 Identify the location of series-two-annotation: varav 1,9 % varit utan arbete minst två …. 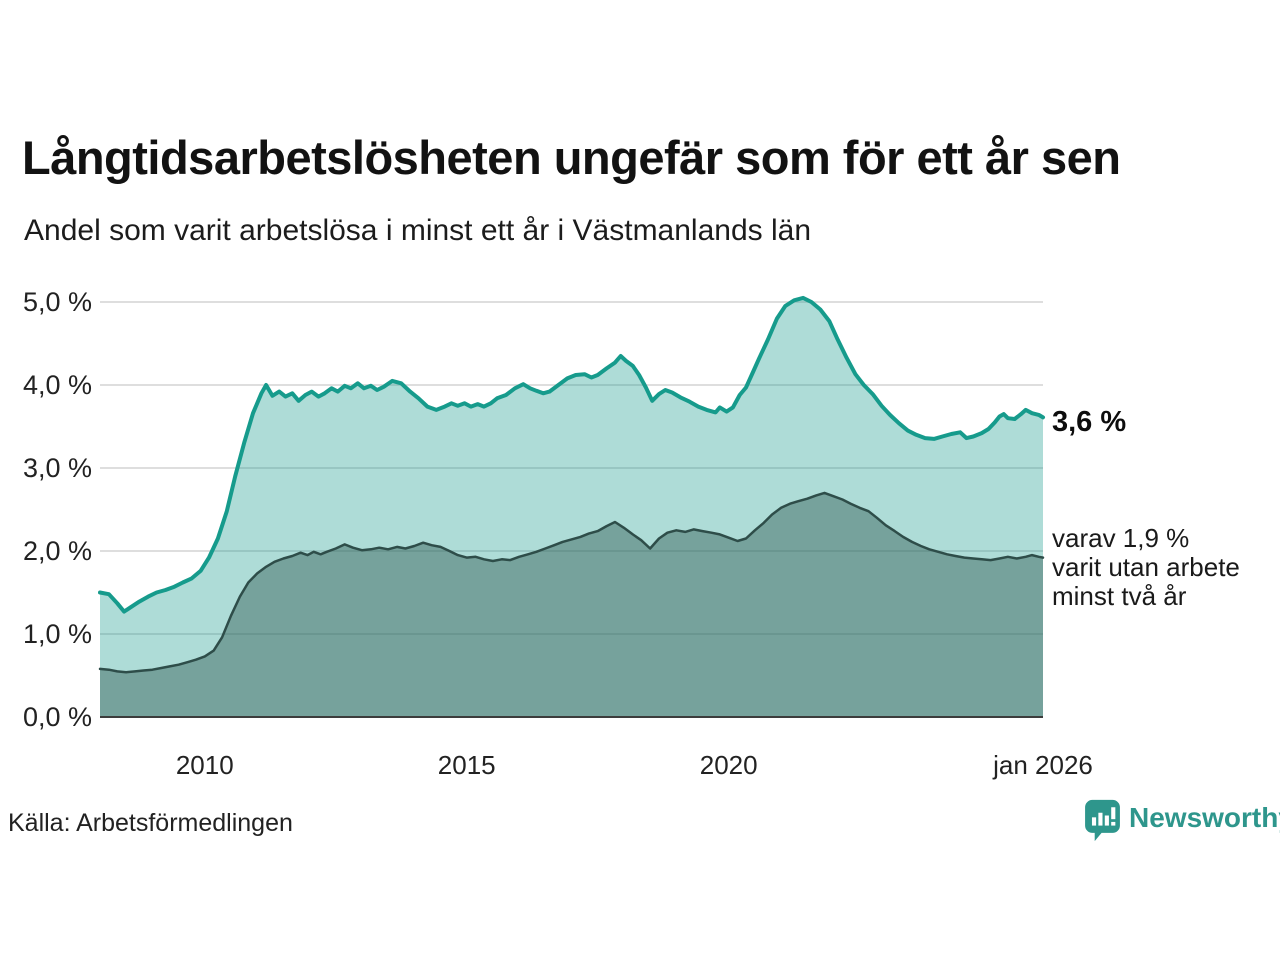
(1146, 567).